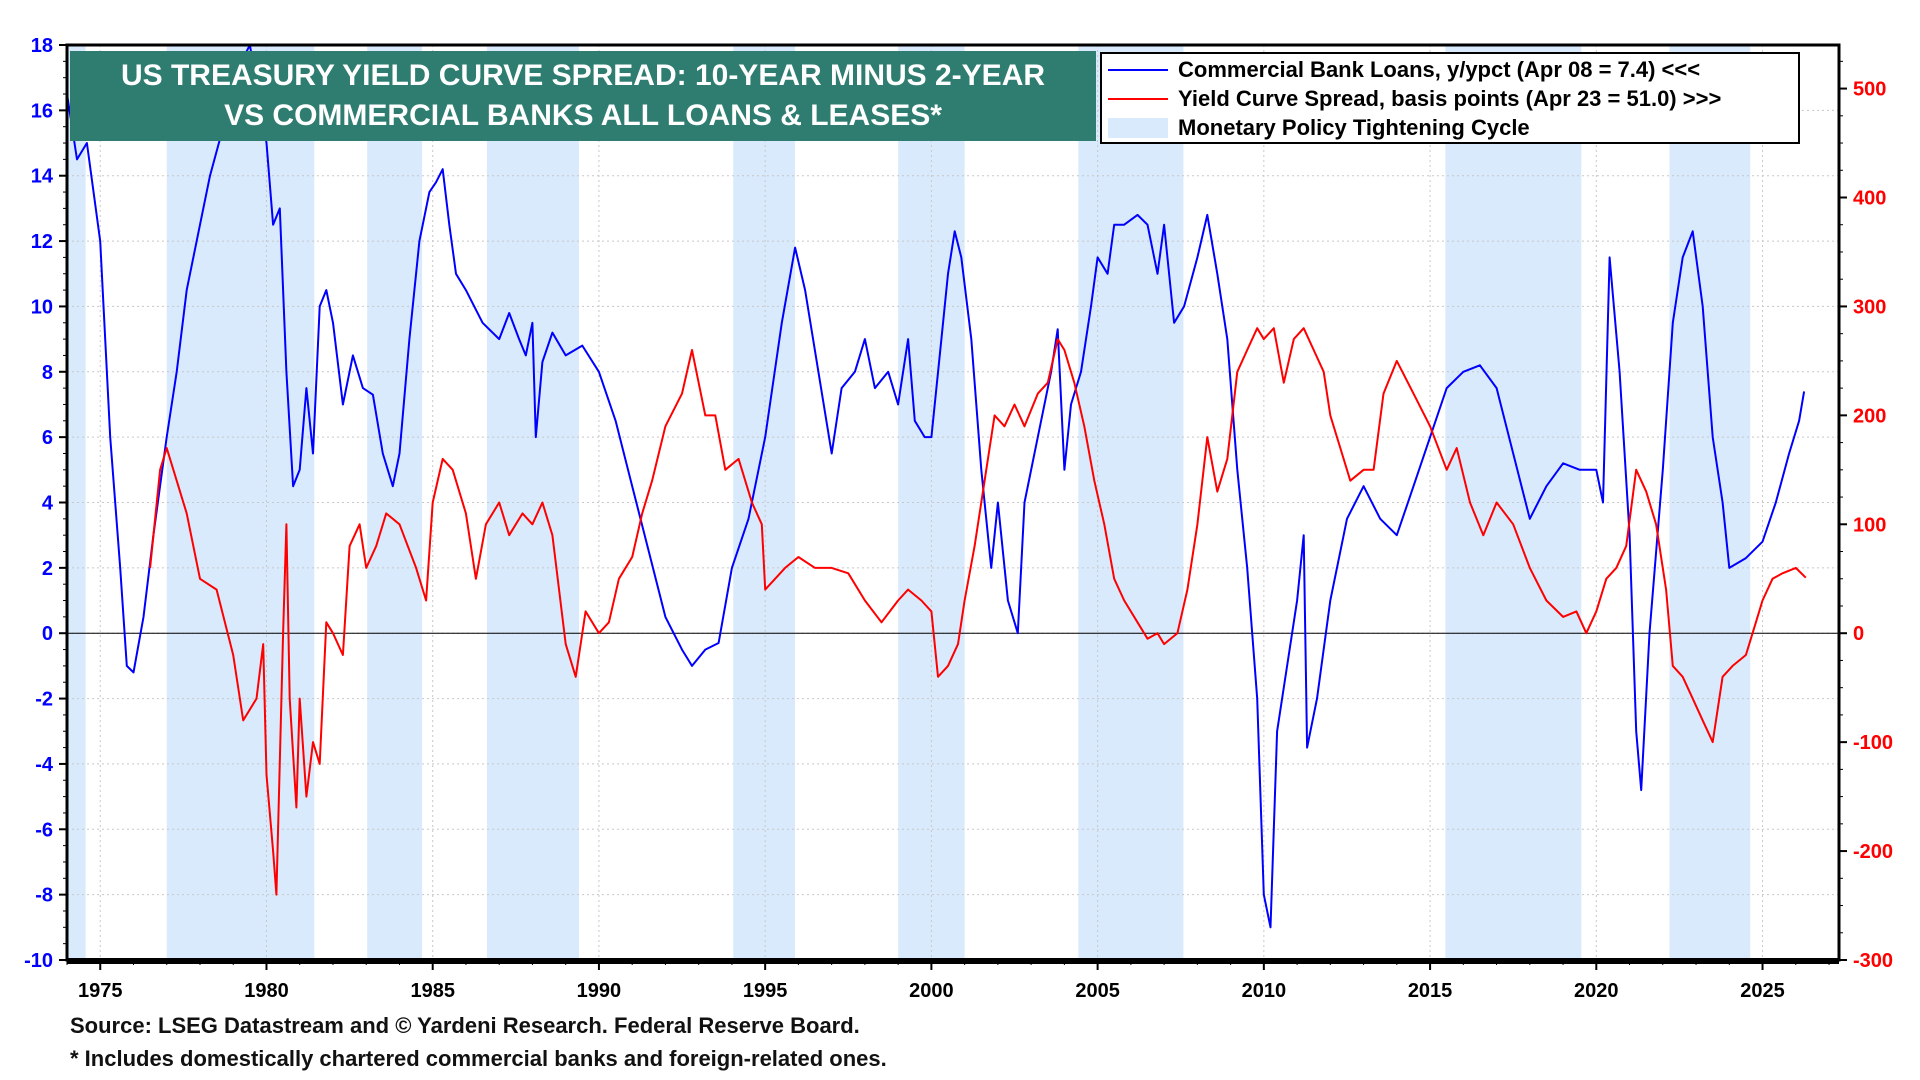 This screenshot has height=1080, width=1920. Describe the element at coordinates (599, 991) in the screenshot. I see `x-tick-label: 1990` at that location.